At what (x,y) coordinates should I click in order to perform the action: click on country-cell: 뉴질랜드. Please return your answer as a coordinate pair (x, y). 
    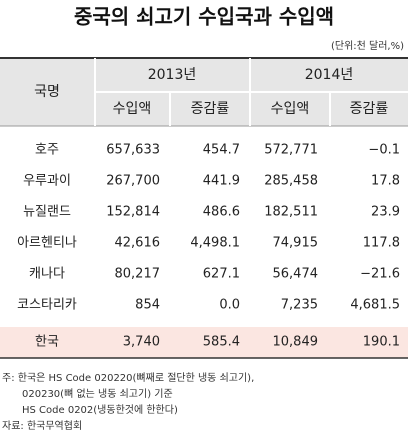
    Looking at the image, I should click on (47, 212).